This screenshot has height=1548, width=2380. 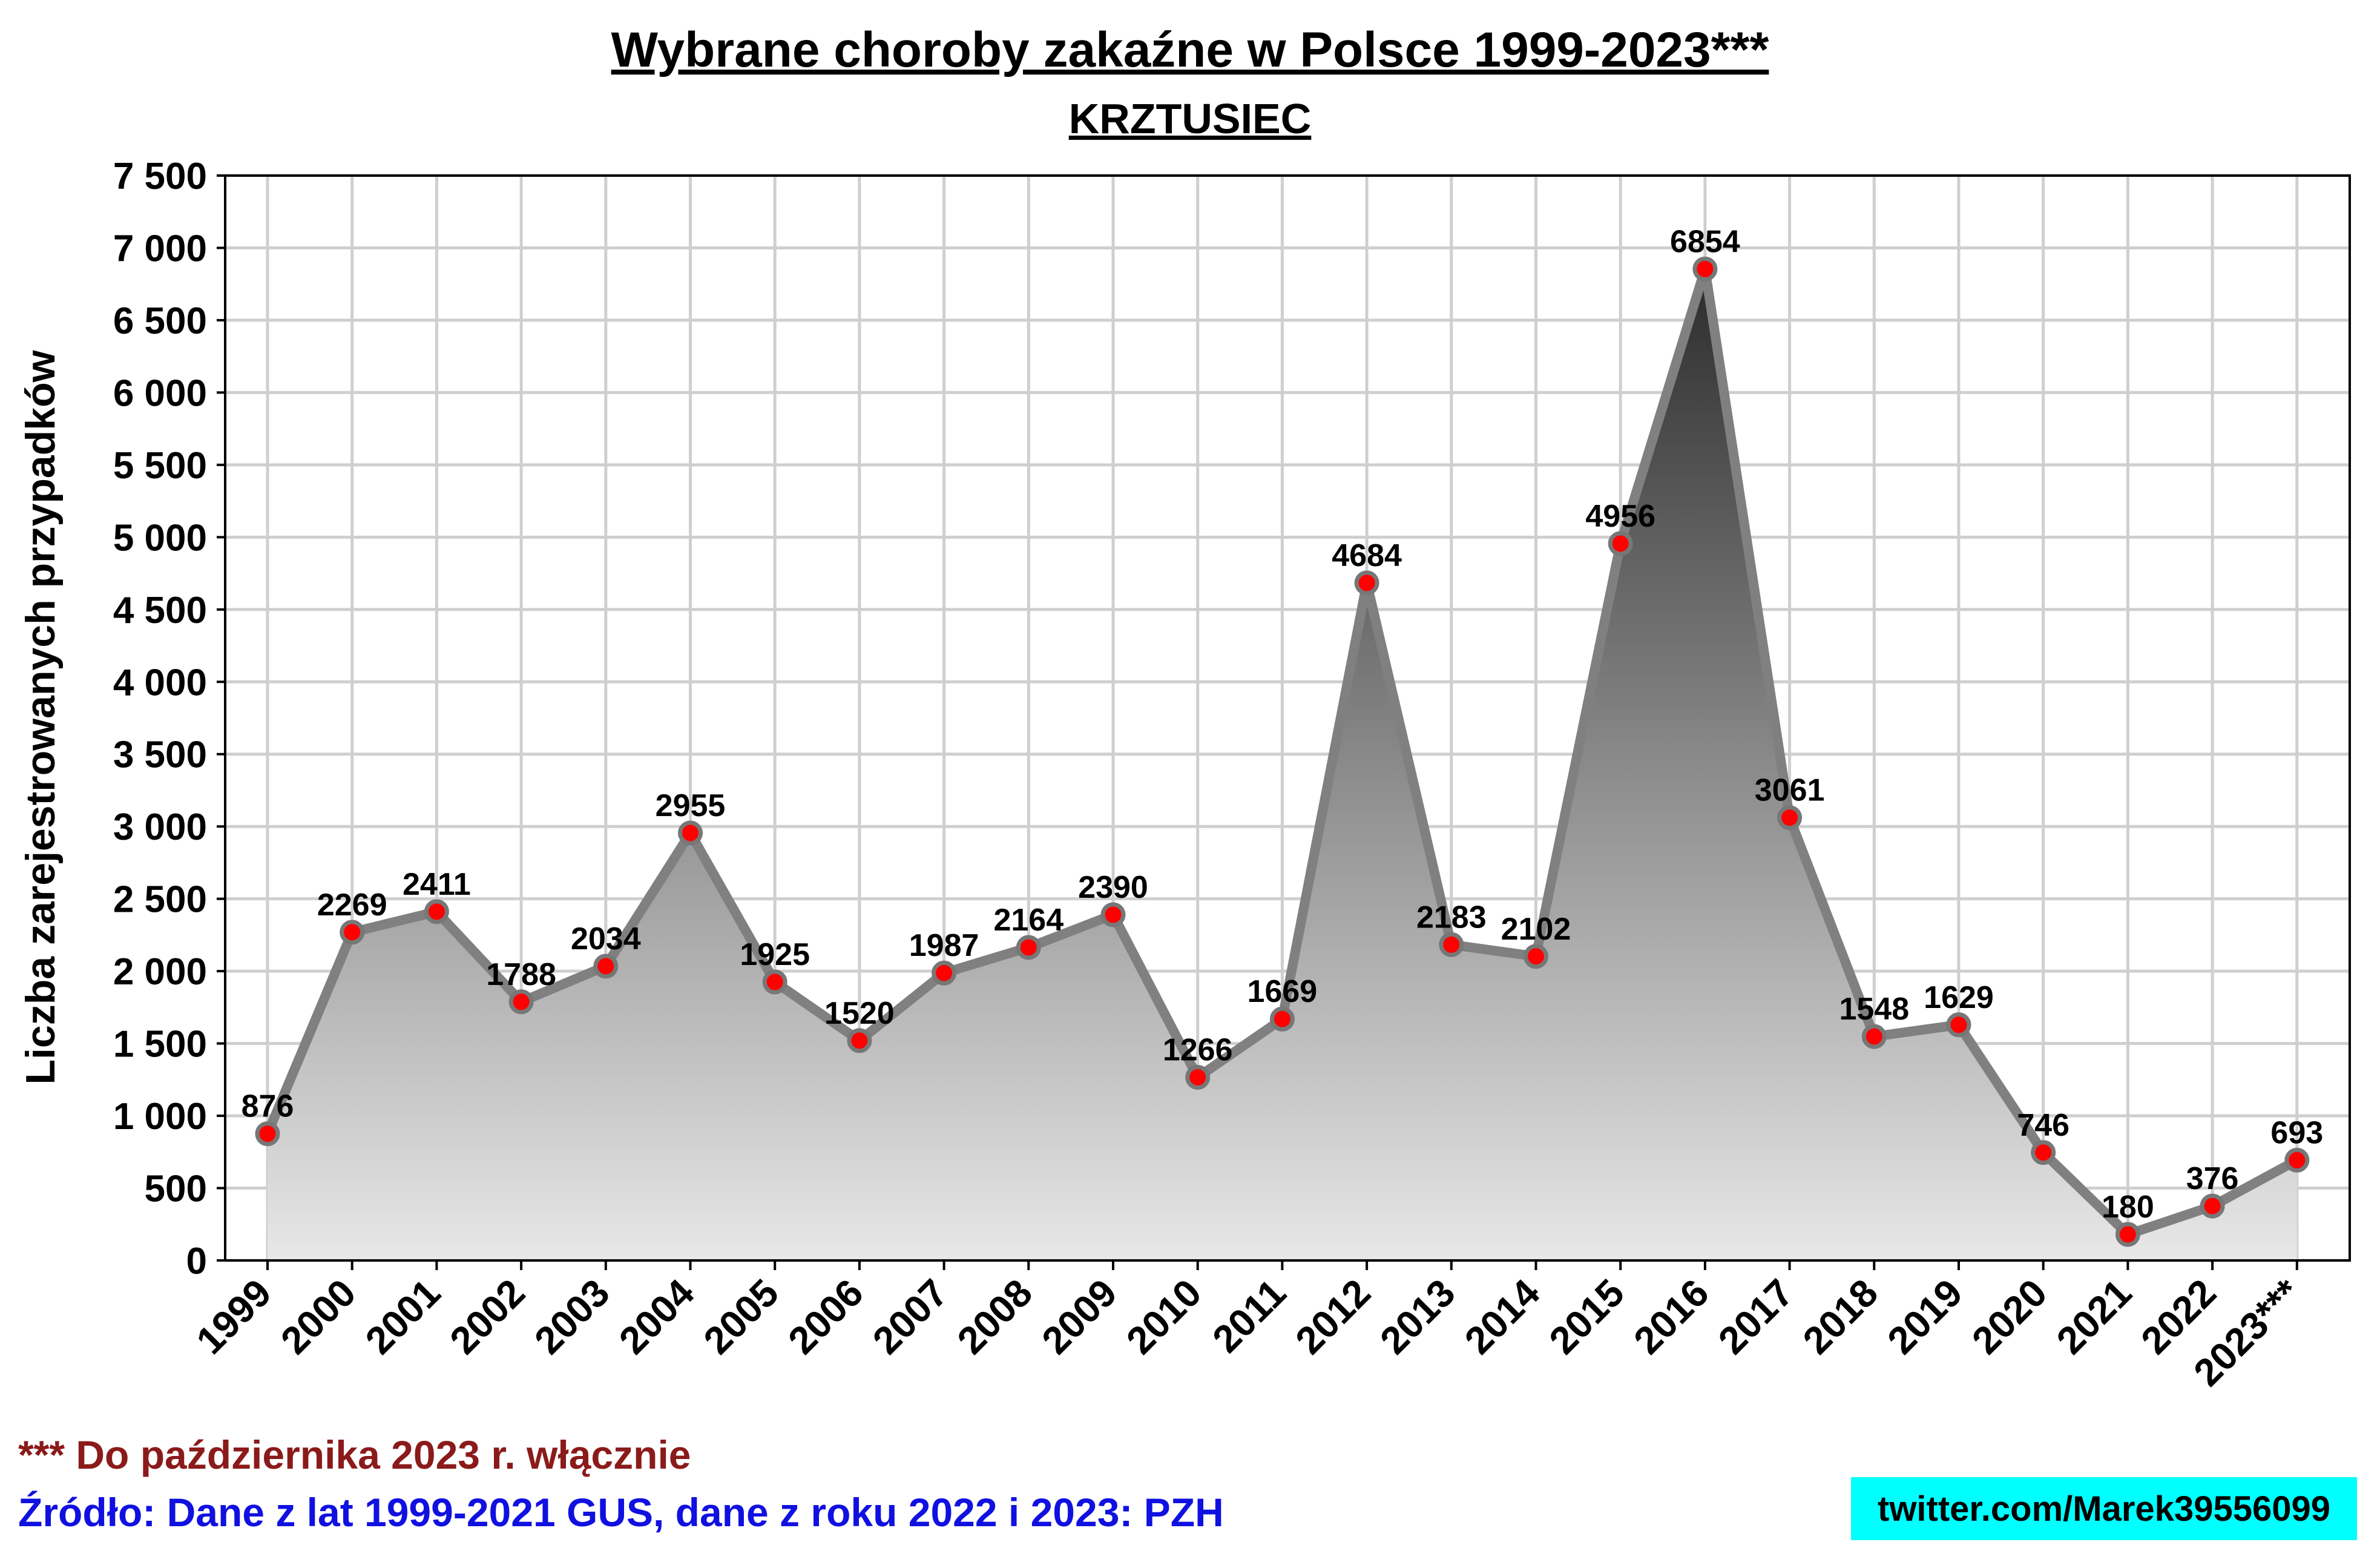 What do you see at coordinates (1790, 818) in the screenshot?
I see `data-point-2017` at bounding box center [1790, 818].